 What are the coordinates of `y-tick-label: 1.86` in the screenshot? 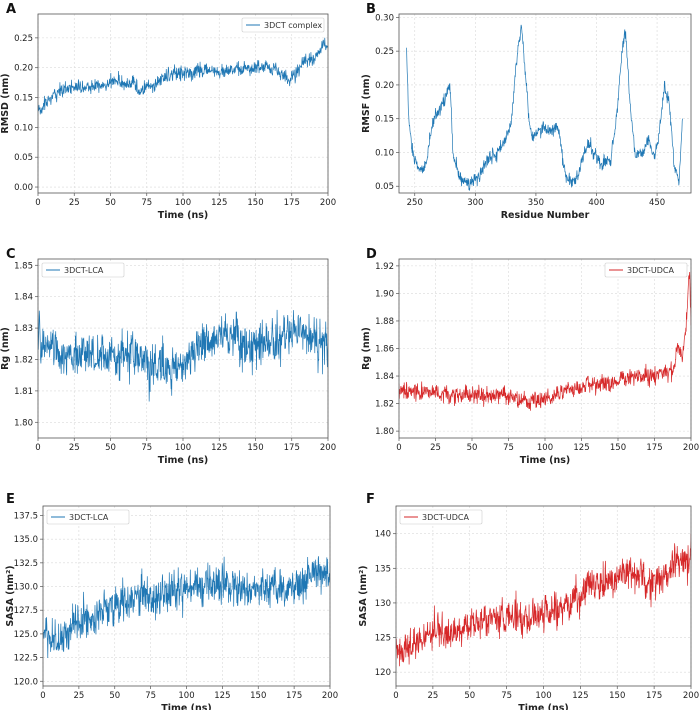 It's located at (384, 350).